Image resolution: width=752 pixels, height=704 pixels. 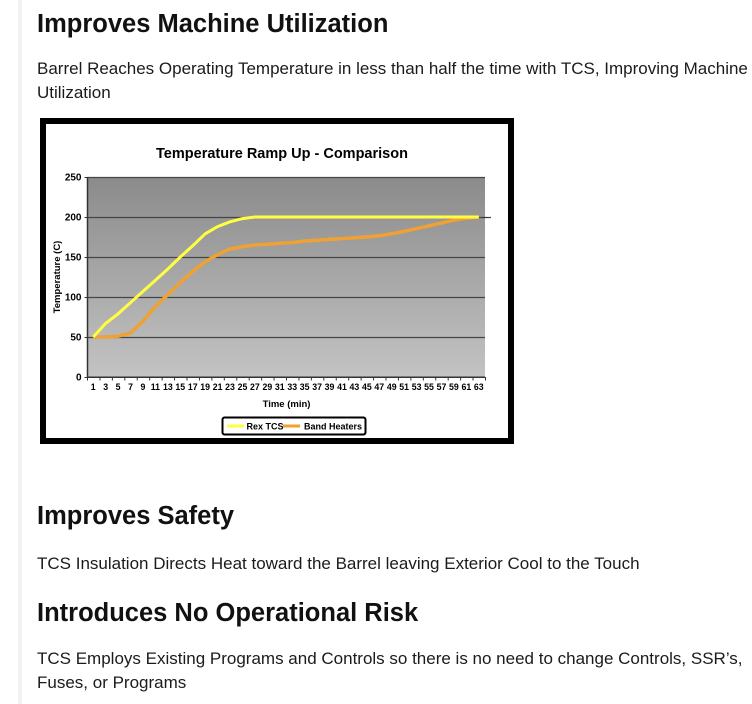 I want to click on svg-text: 150, so click(x=73, y=258).